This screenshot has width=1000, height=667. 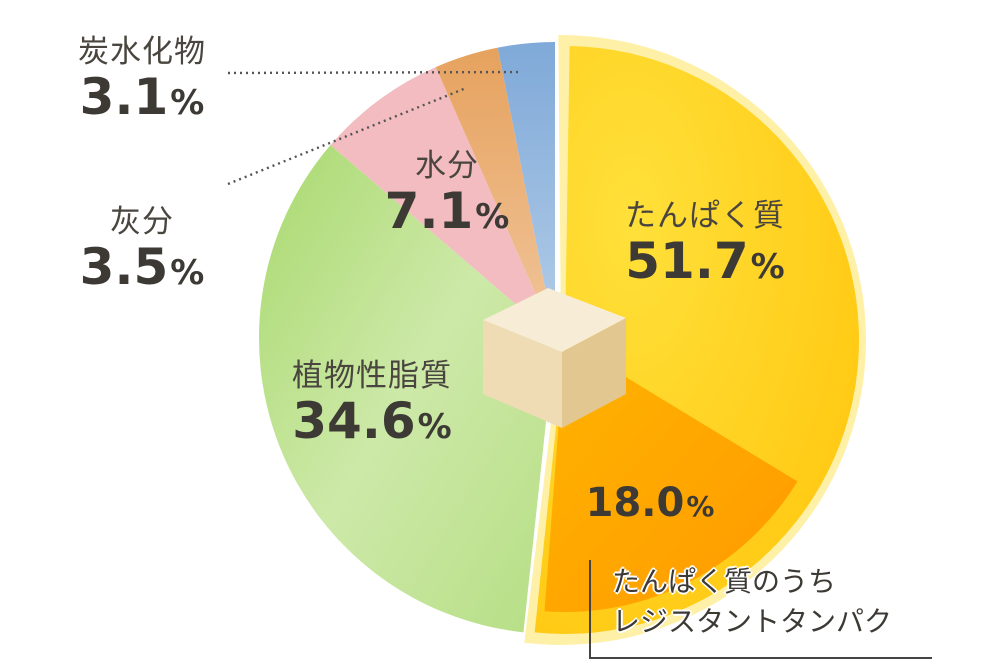 I want to click on label-lipid-name: 植物性脂質, so click(x=372, y=376).